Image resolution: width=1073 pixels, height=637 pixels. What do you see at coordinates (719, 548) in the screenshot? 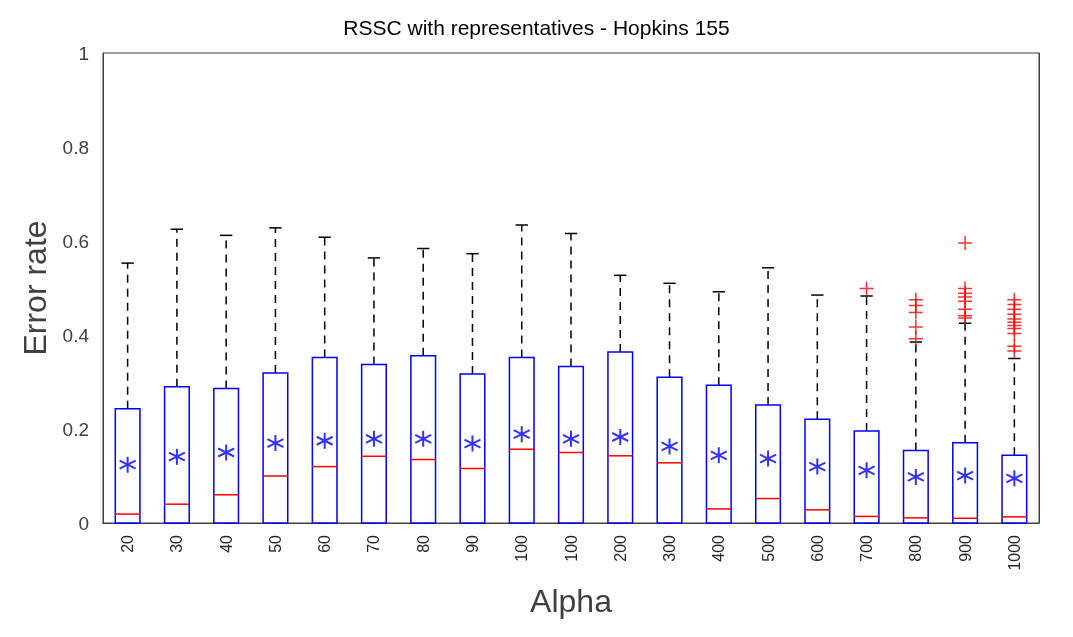
I see `x-tick-label: 400` at bounding box center [719, 548].